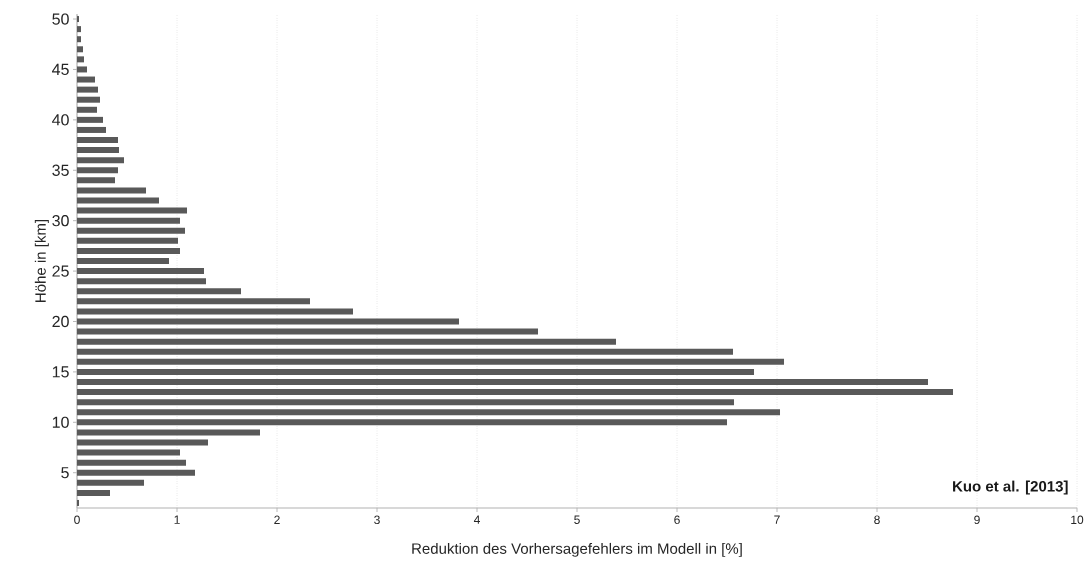 The image size is (1087, 579). Describe the element at coordinates (977, 520) in the screenshot. I see `x-tick-label: 9` at that location.